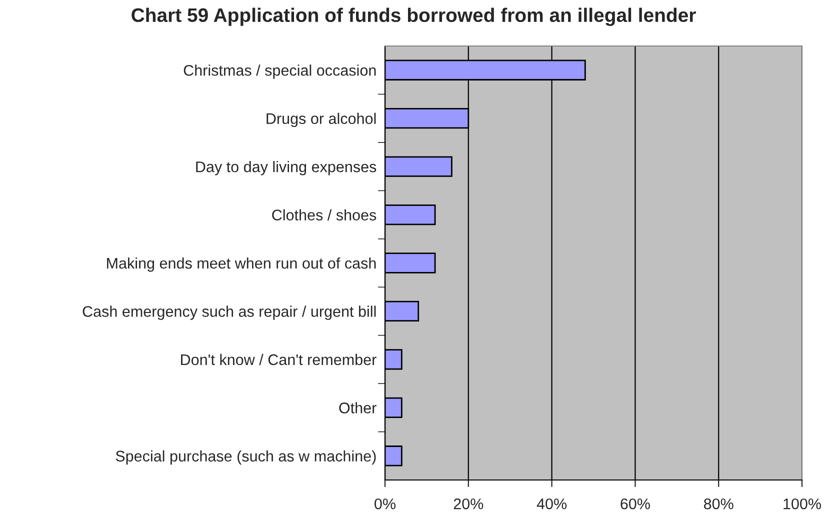 The image size is (827, 518). I want to click on y-tick-label: Clothes / shoes, so click(324, 214).